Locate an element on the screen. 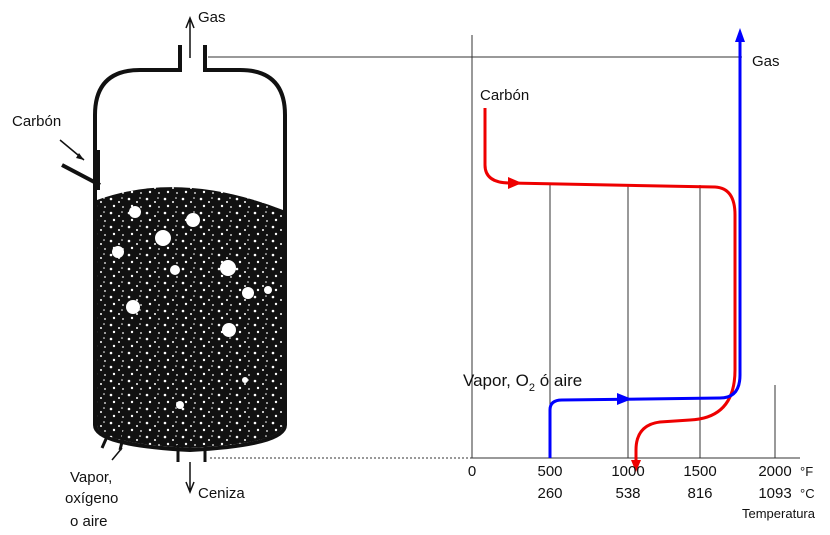 This screenshot has width=830, height=535. inlet-label: Vapor, is located at coordinates (91, 477).